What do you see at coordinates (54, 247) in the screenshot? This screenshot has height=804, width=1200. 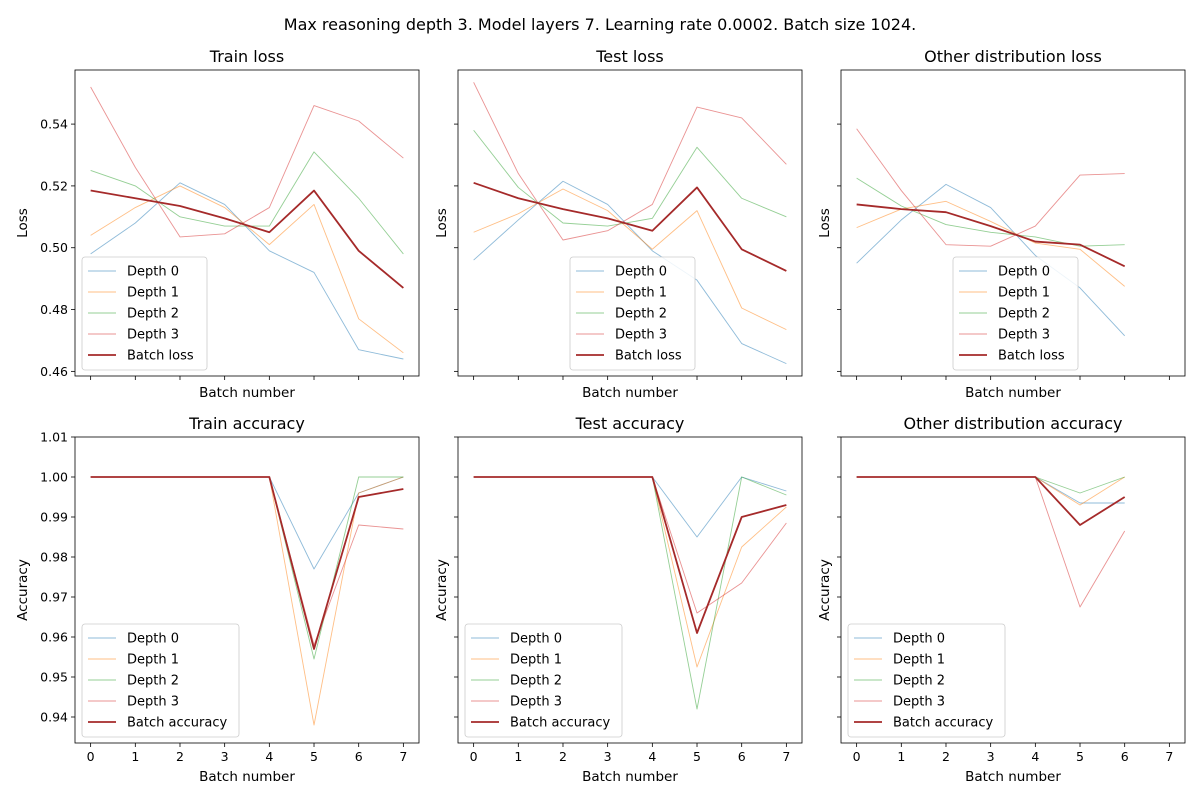 I see `y-tick-label: 0.50` at bounding box center [54, 247].